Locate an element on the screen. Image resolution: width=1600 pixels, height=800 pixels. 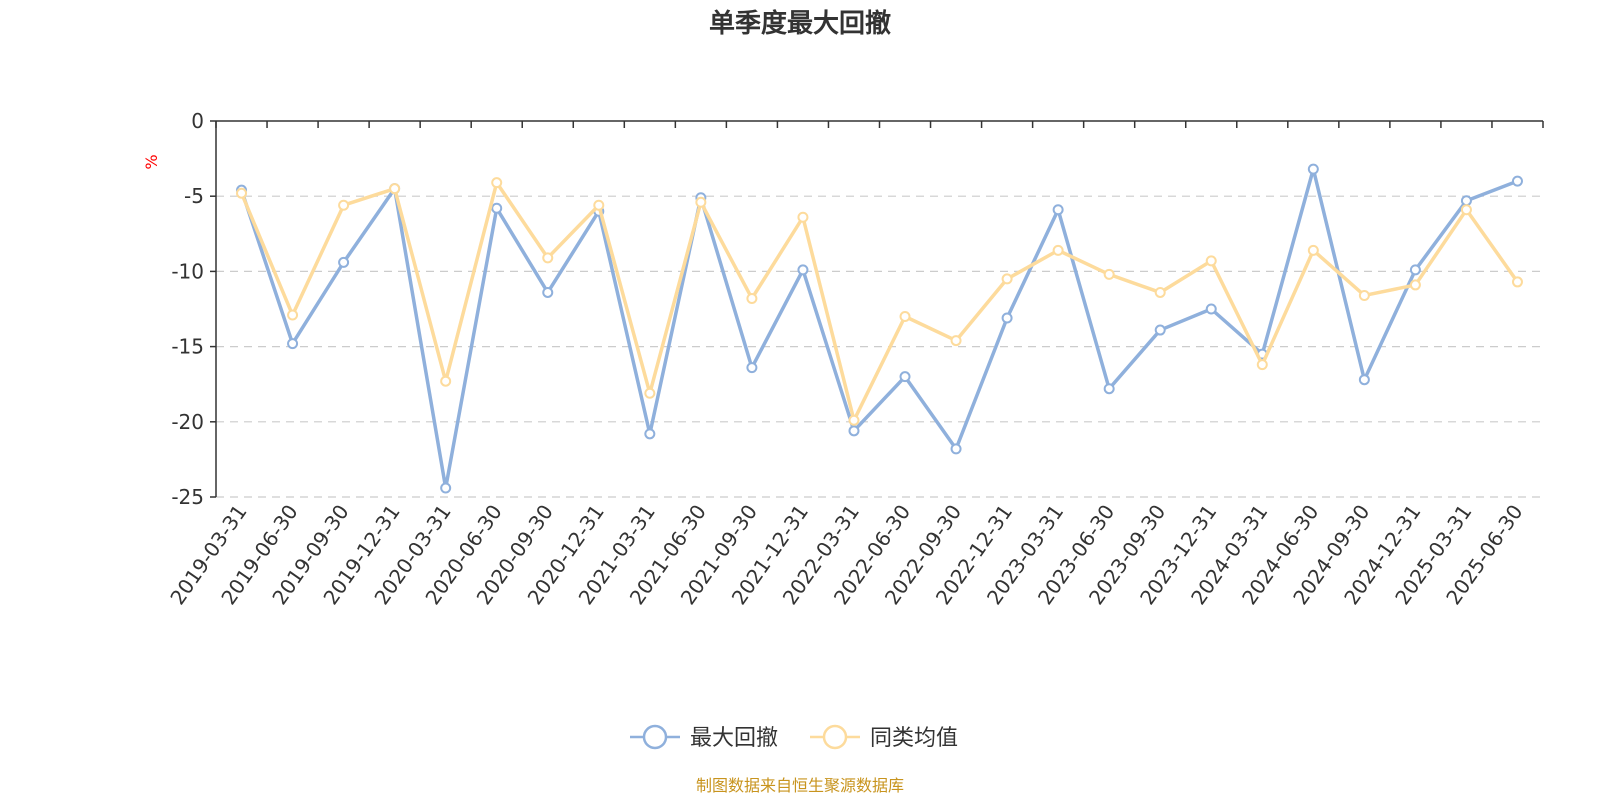
y-tick-label: 0 is located at coordinates (197, 121).